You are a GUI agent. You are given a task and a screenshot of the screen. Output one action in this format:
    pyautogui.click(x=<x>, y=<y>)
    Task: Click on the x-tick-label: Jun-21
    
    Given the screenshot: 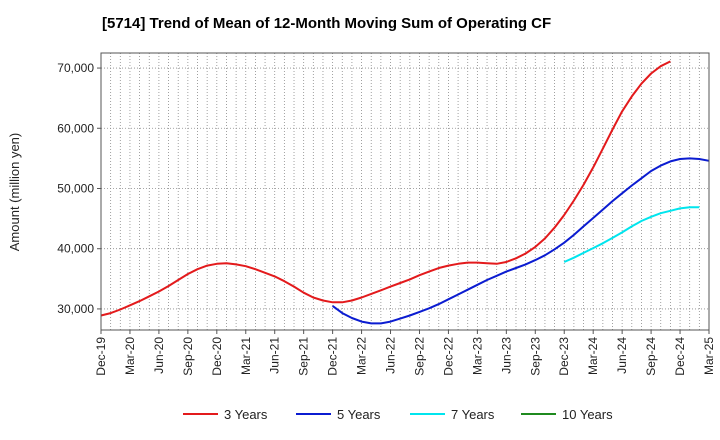 What is the action you would take?
    pyautogui.click(x=275, y=355)
    